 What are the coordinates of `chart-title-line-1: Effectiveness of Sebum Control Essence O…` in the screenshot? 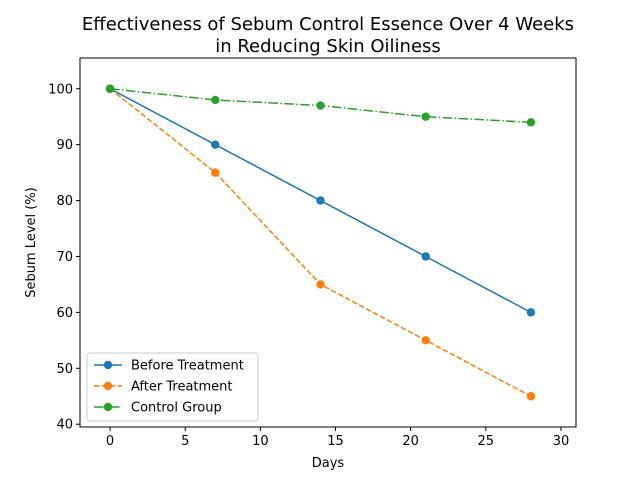 It's located at (328, 24).